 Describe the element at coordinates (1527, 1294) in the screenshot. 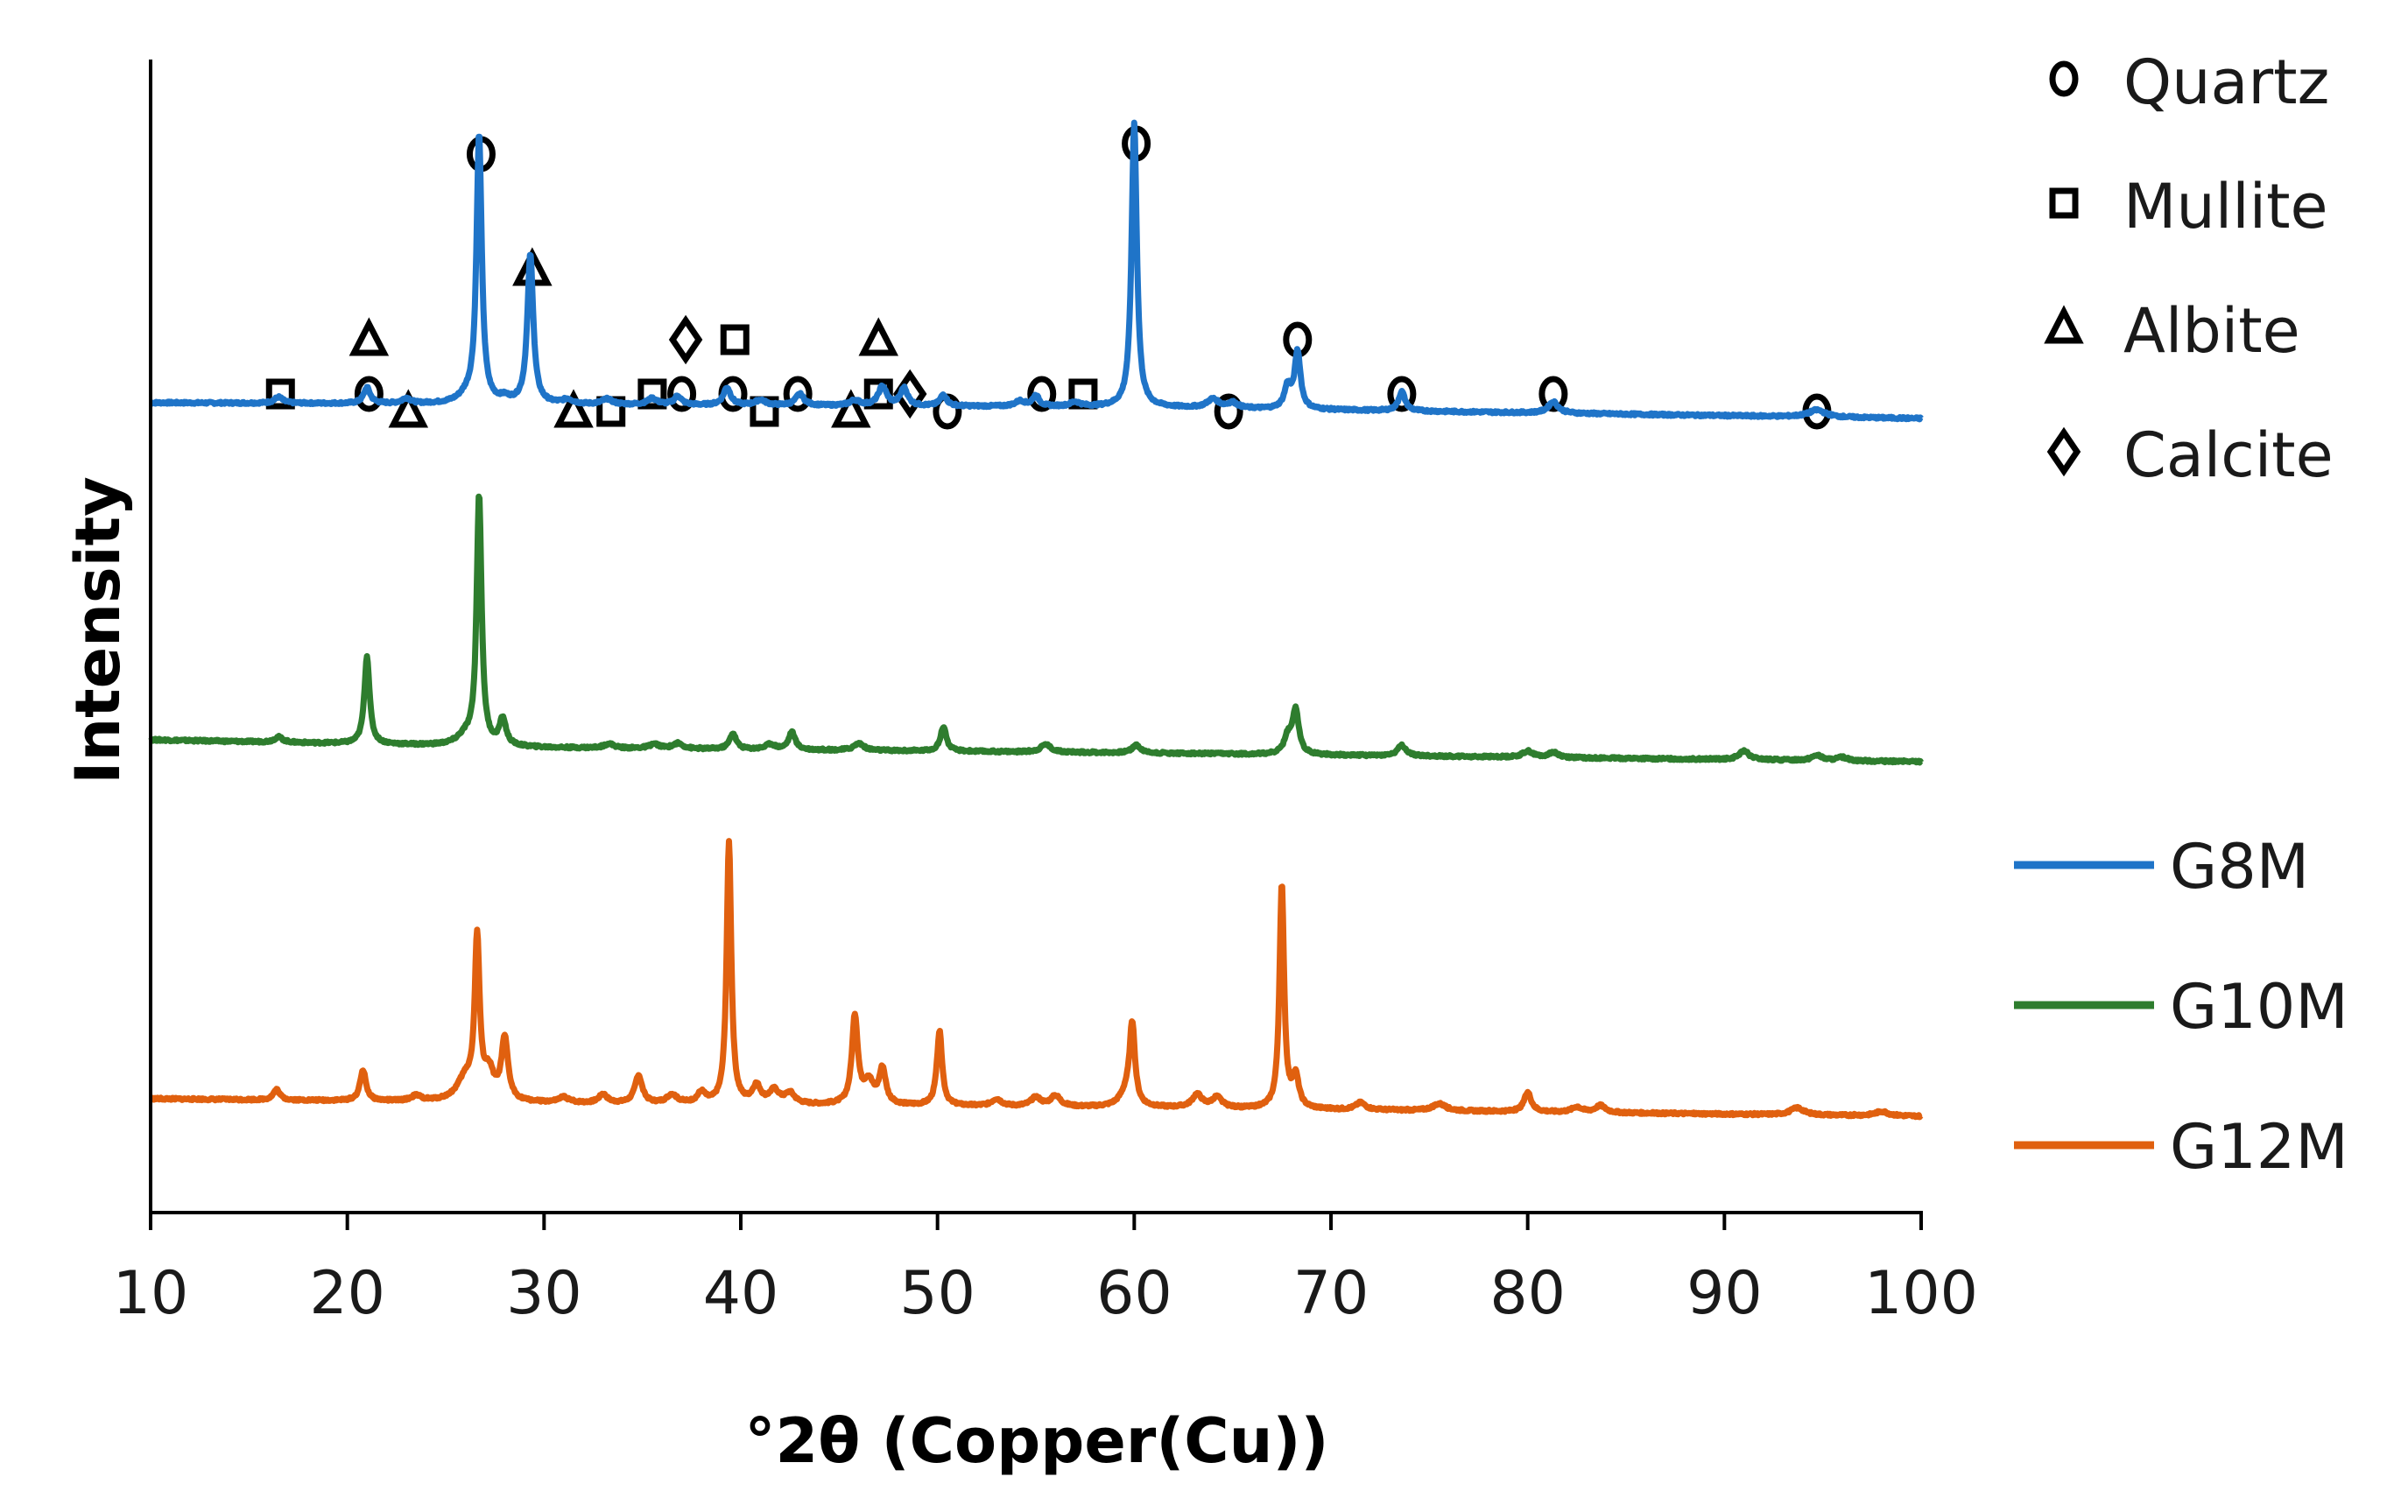

I see `x-tick-label: 80` at that location.